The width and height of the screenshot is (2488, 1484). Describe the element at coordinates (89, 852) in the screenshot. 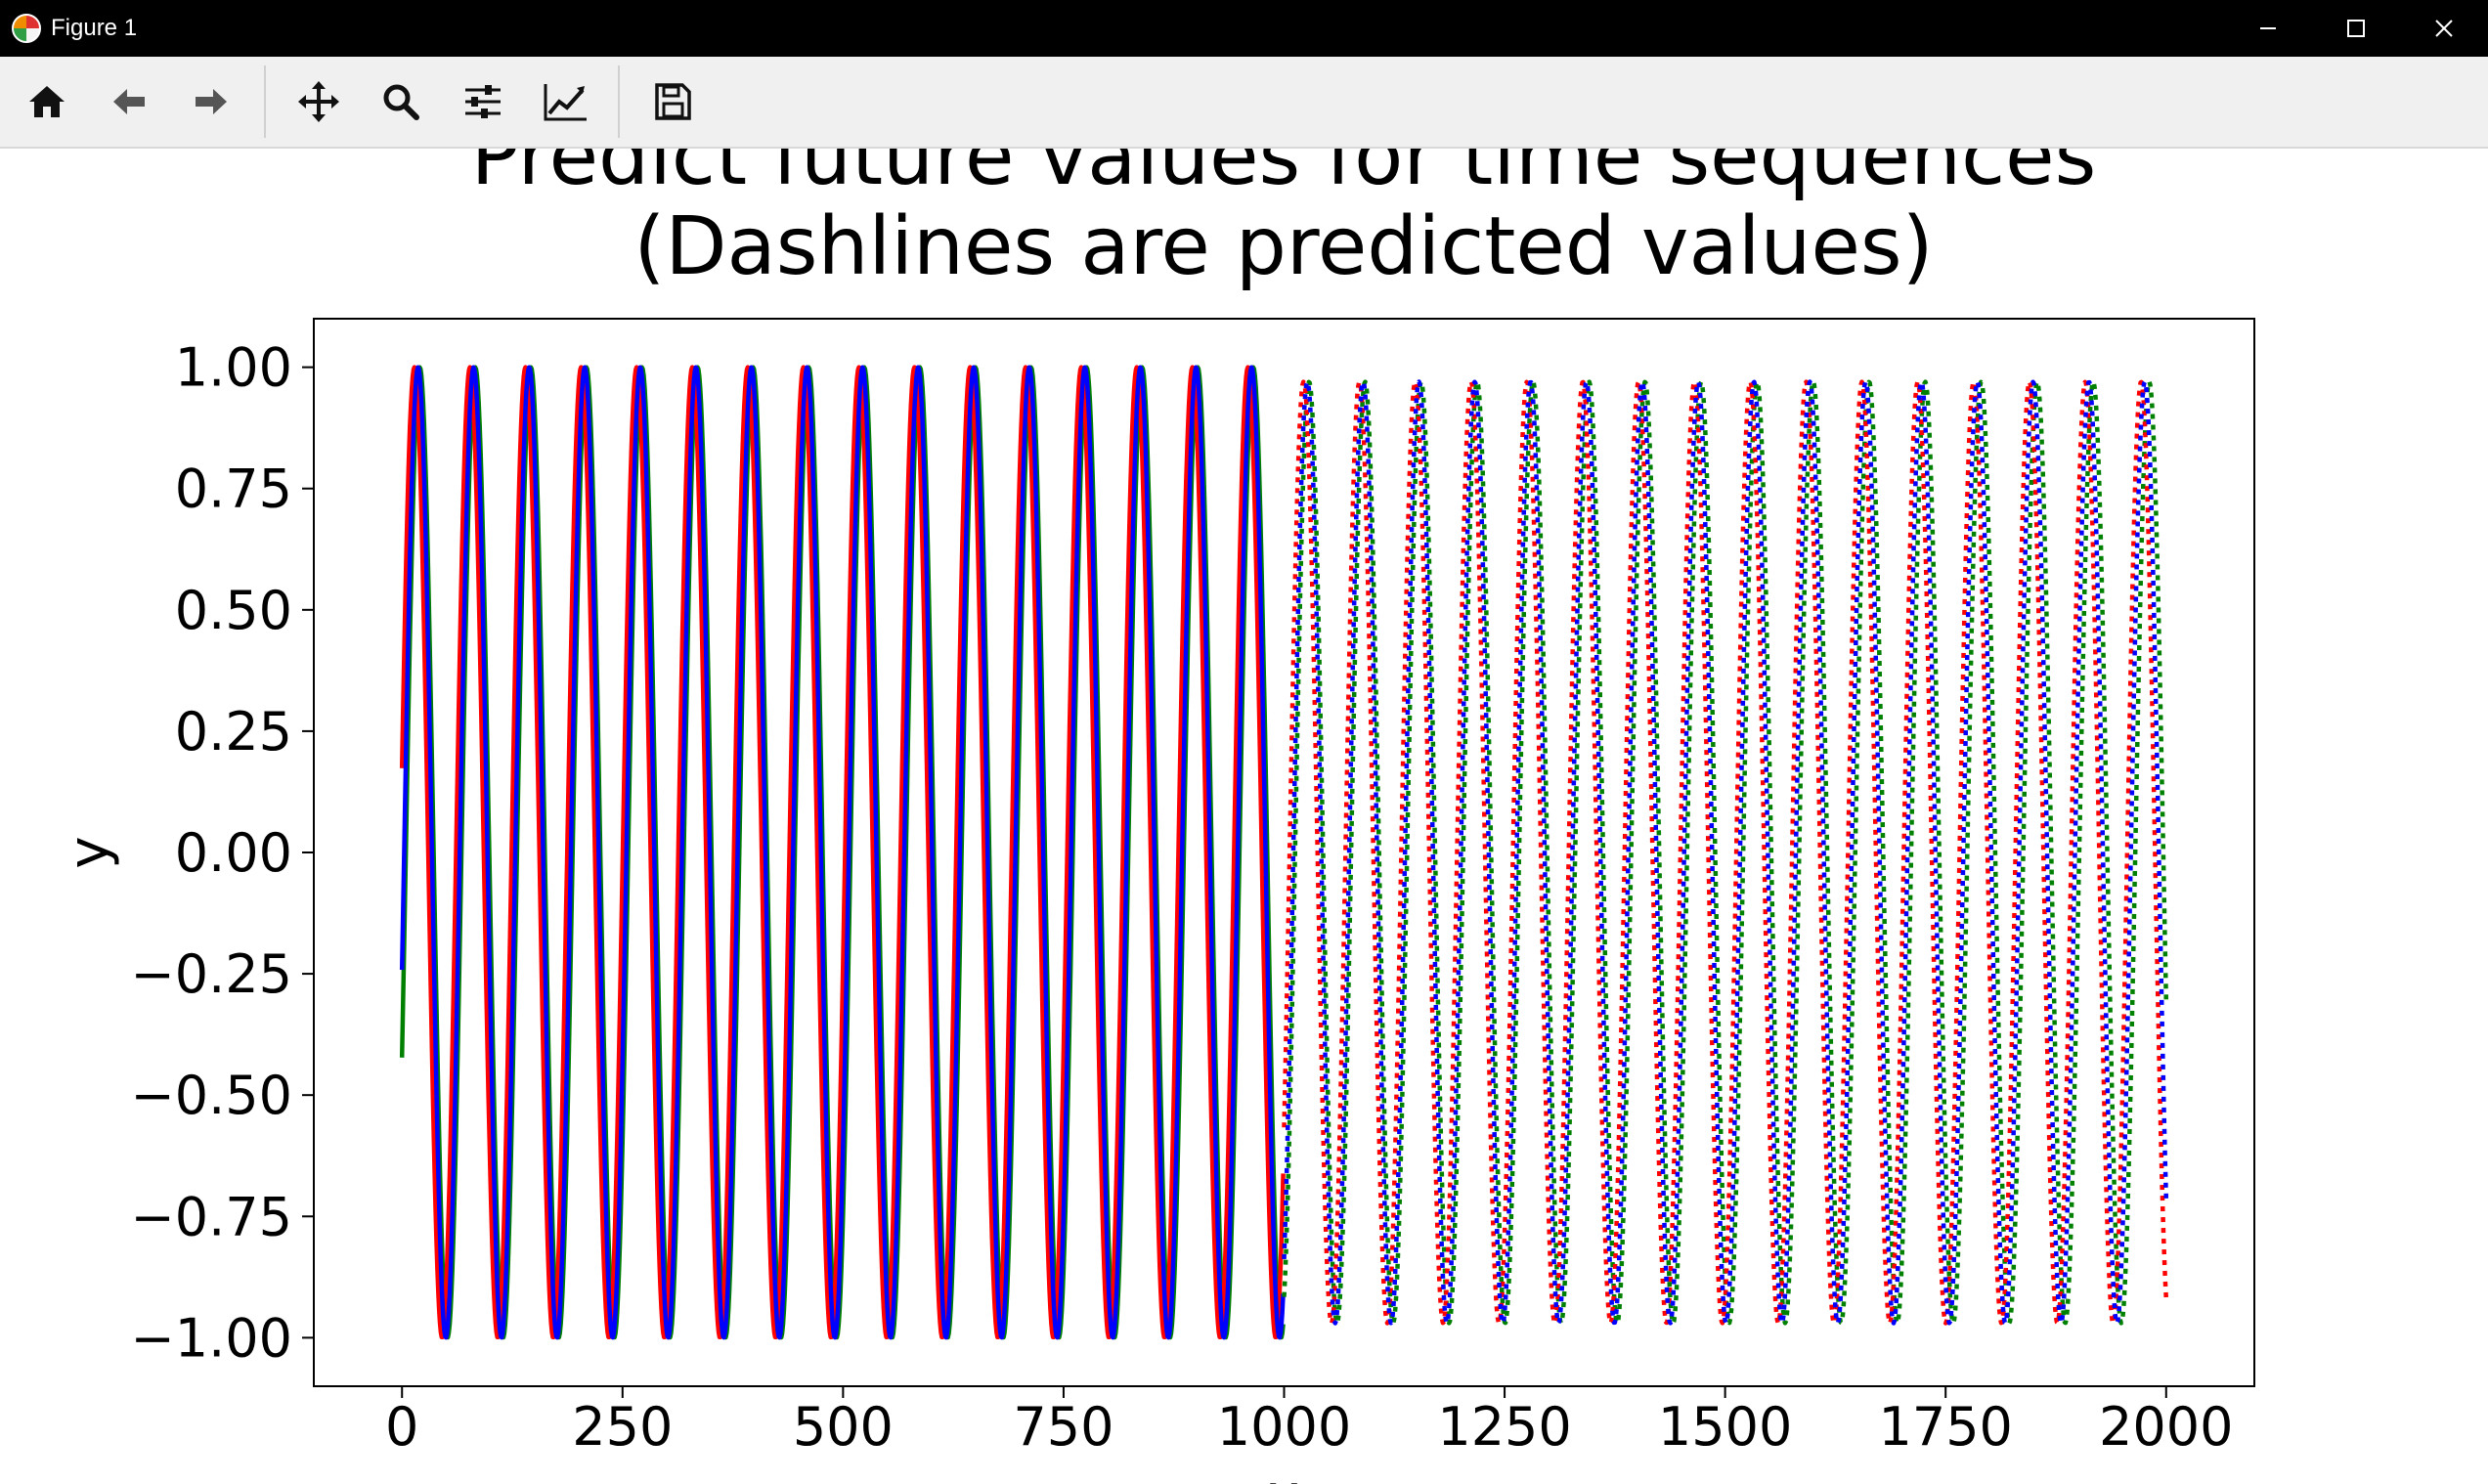

I see `y-axis-label: y` at that location.